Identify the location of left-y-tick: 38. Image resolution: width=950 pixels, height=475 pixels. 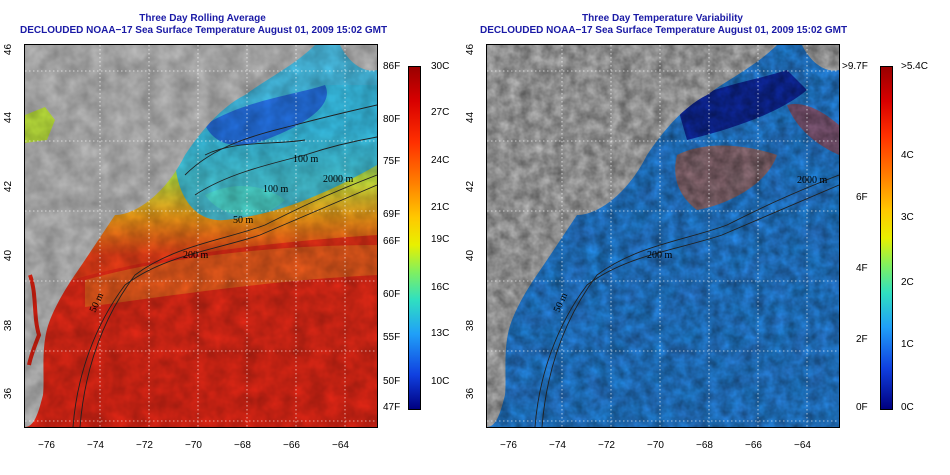
(9, 325).